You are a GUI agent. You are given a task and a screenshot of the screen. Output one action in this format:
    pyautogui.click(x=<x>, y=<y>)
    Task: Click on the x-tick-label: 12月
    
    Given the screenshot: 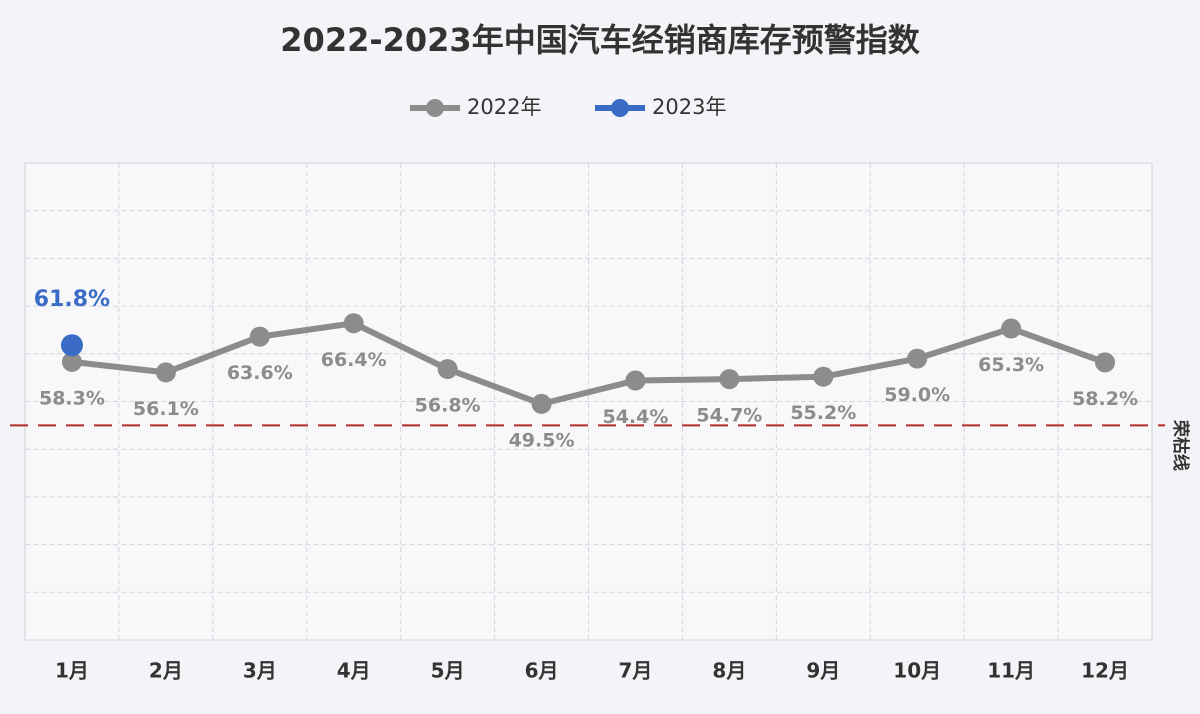 What is the action you would take?
    pyautogui.click(x=1105, y=671)
    